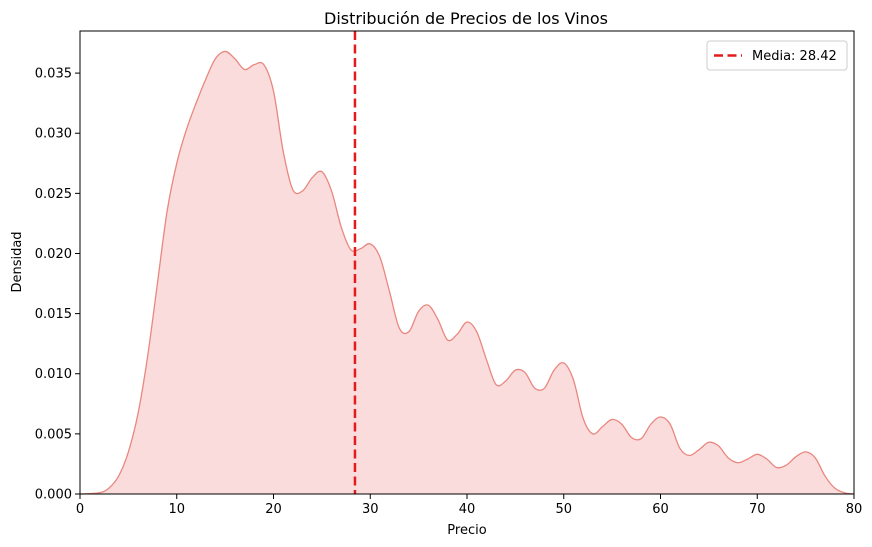 This screenshot has width=872, height=547. What do you see at coordinates (53, 134) in the screenshot?
I see `y-tick-label: 0.030` at bounding box center [53, 134].